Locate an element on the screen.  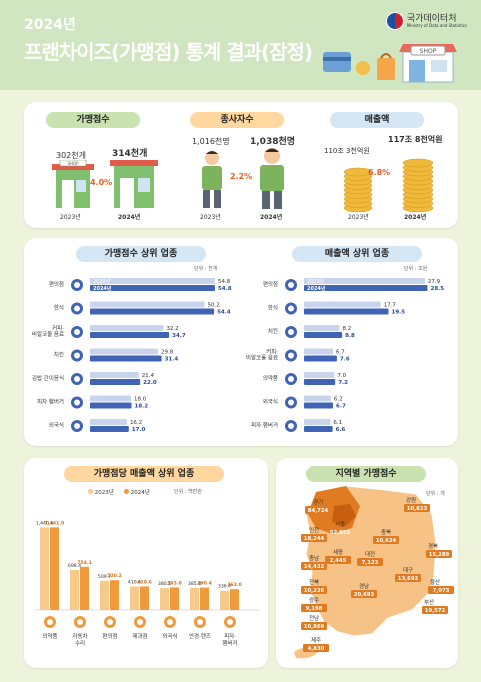
top-sales-value-2023: 17.7 is located at coordinates (390, 306).